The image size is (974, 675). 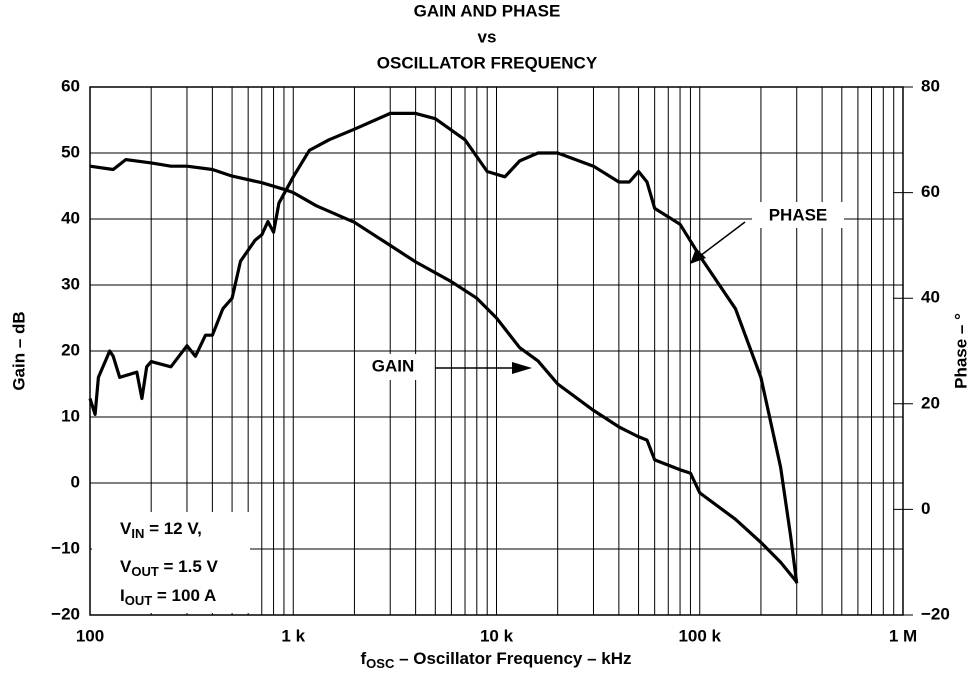 I want to click on x-axis-label: fOSC – Oscillator Frequency – kHz, so click(x=496, y=660).